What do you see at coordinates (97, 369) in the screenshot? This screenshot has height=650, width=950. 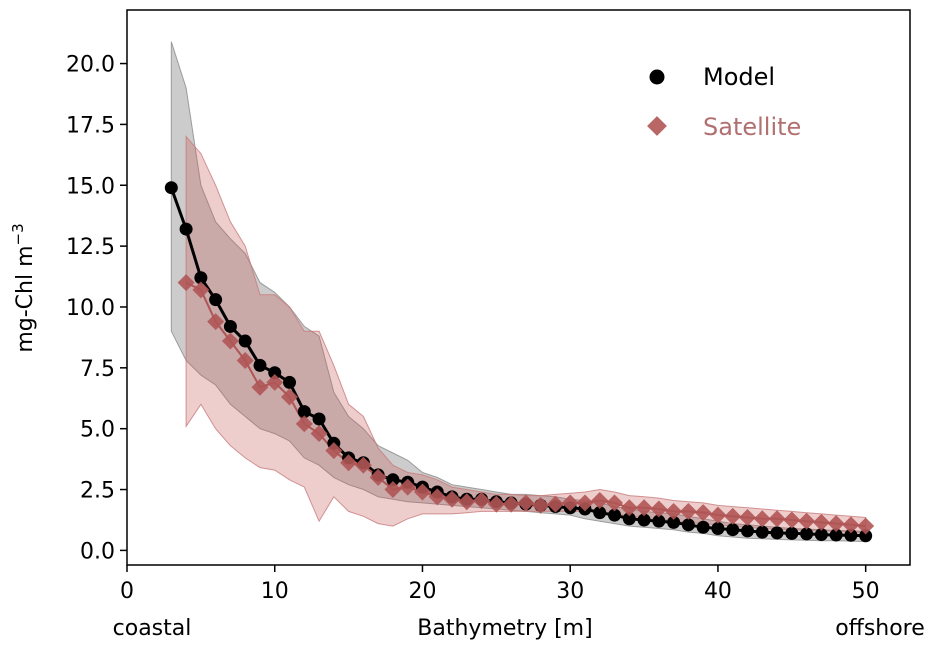 I see `y-tick-label: 7.5` at bounding box center [97, 369].